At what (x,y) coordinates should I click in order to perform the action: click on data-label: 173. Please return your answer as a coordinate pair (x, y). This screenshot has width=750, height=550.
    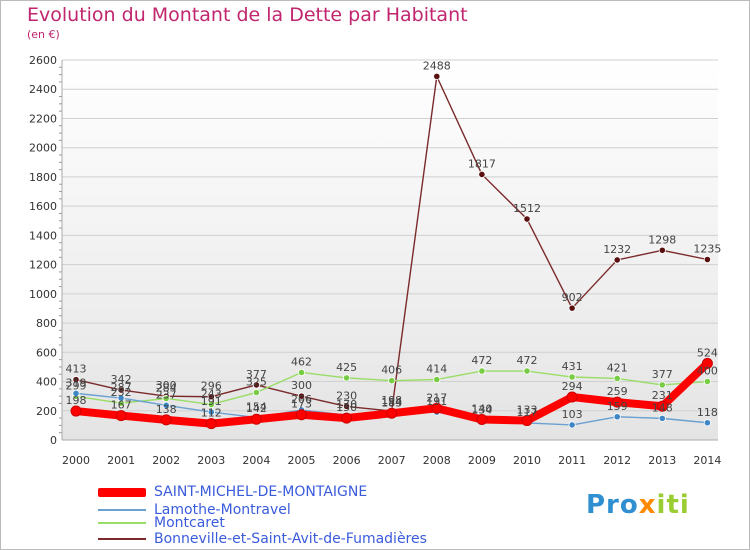
    Looking at the image, I should click on (301, 404).